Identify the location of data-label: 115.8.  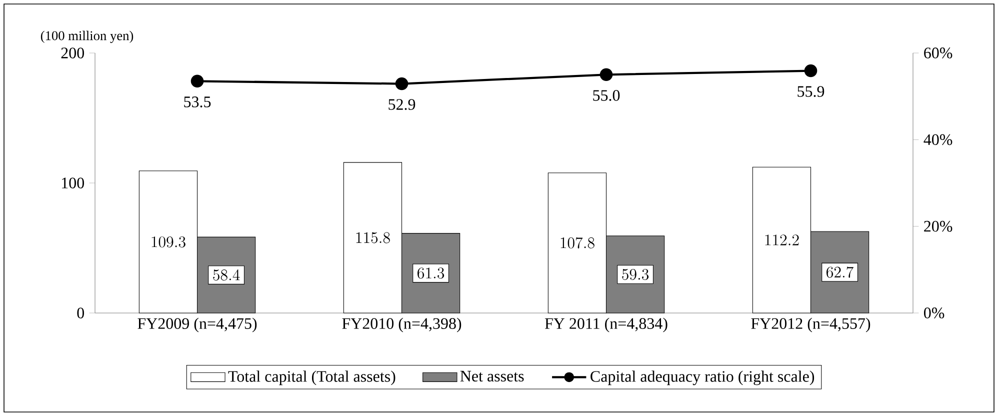
(373, 238).